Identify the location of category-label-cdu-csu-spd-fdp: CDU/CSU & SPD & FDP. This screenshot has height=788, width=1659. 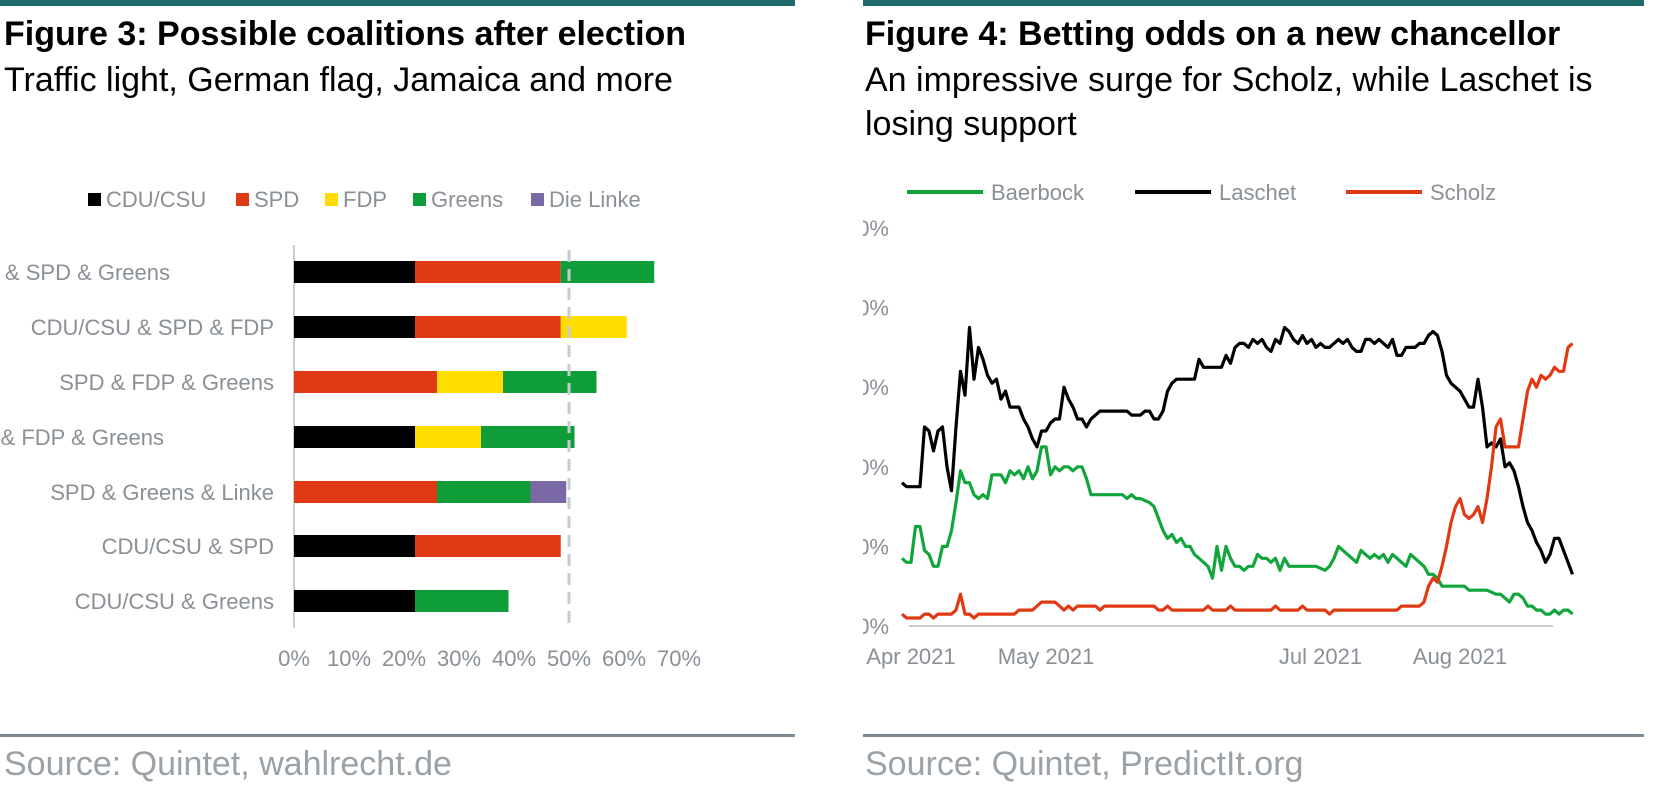
(152, 327).